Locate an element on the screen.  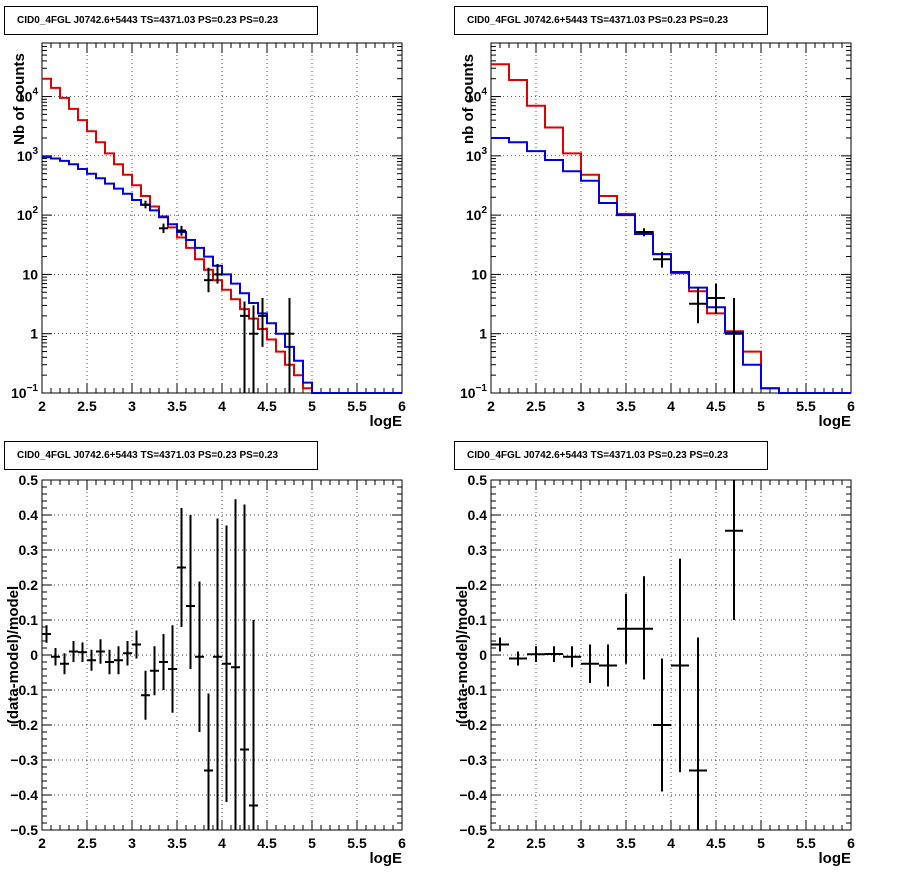
y-tick-label: 0.4 is located at coordinates (29, 515).